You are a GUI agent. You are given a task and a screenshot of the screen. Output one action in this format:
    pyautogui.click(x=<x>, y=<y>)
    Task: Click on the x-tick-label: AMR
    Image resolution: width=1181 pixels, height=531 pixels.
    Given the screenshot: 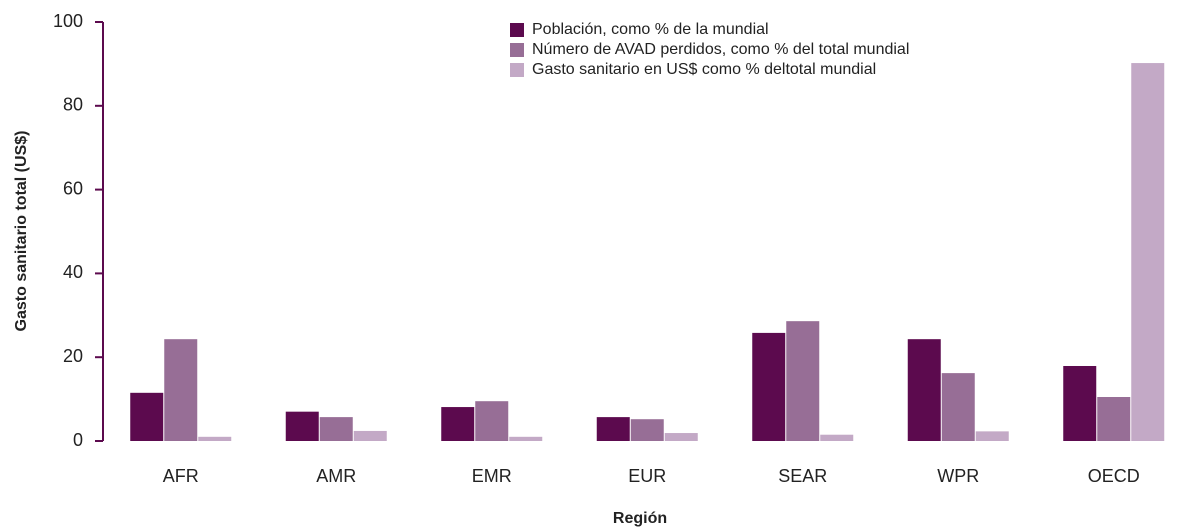 What is the action you would take?
    pyautogui.click(x=336, y=476)
    